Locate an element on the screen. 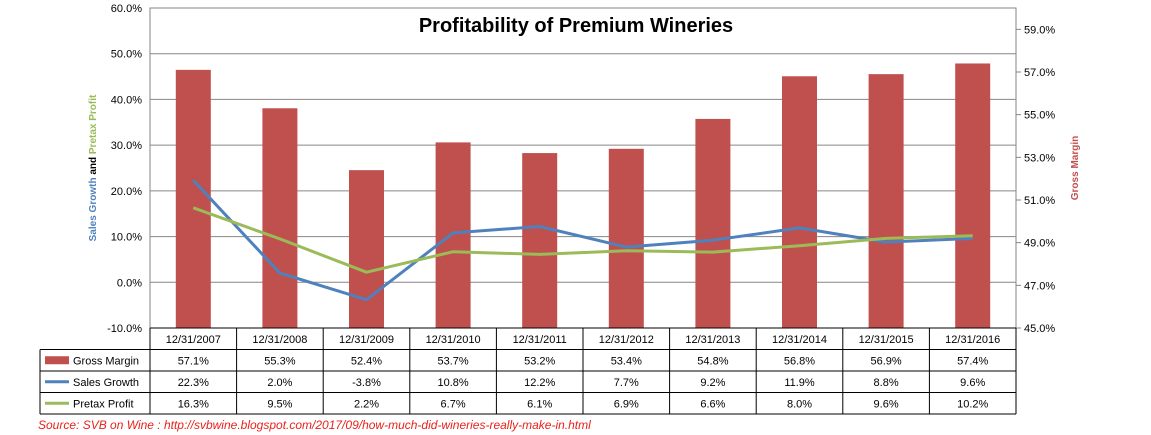  data-label: 7.7% is located at coordinates (626, 383).